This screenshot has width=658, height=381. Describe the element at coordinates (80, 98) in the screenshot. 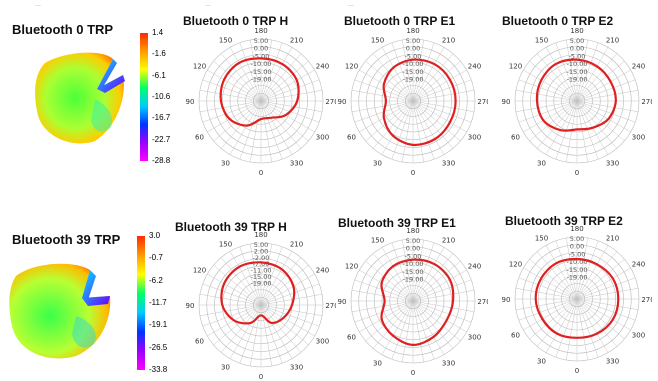

I see `radiation-3d-blob-bt0` at that location.